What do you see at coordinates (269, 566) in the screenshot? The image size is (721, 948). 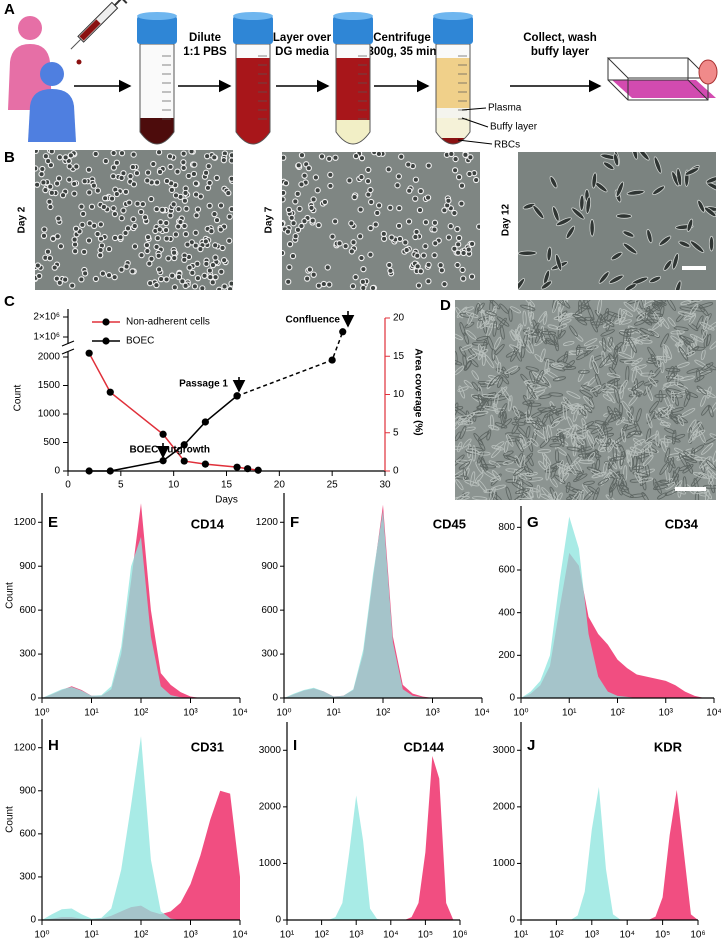 I see `y-tick-label: 900` at bounding box center [269, 566].